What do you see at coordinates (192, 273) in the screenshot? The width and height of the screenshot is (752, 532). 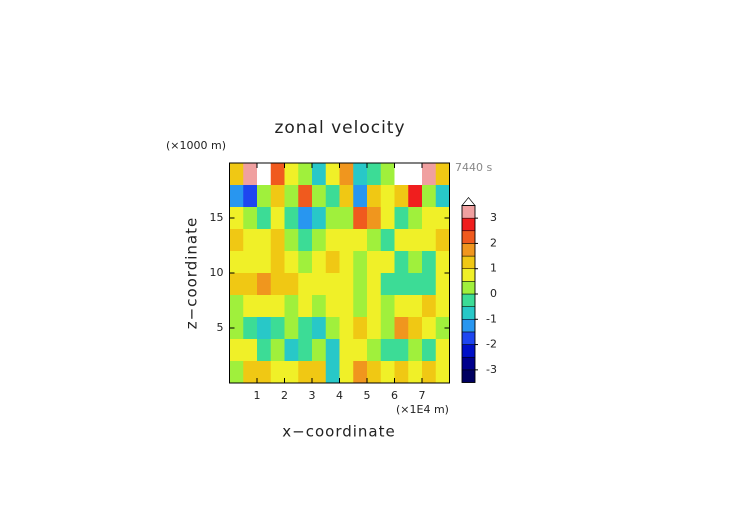 I see `y-axis-label: z−coordinate` at bounding box center [192, 273].